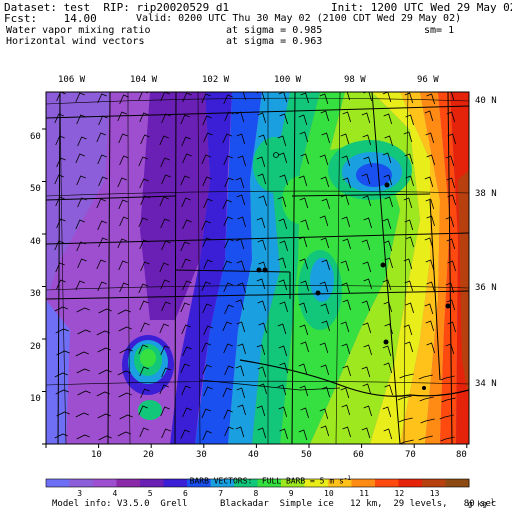  Describe the element at coordinates (329, 493) in the screenshot. I see `colorbar-label: 10` at that location.